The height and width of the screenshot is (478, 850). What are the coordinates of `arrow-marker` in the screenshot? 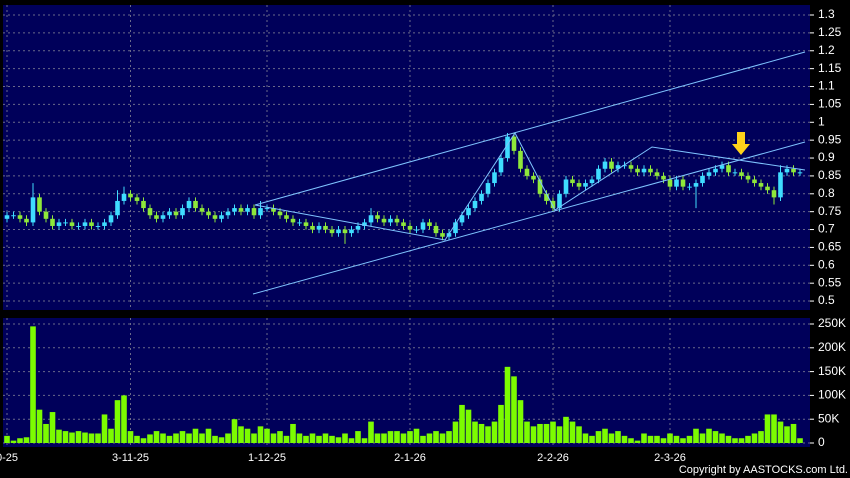 It's located at (741, 143).